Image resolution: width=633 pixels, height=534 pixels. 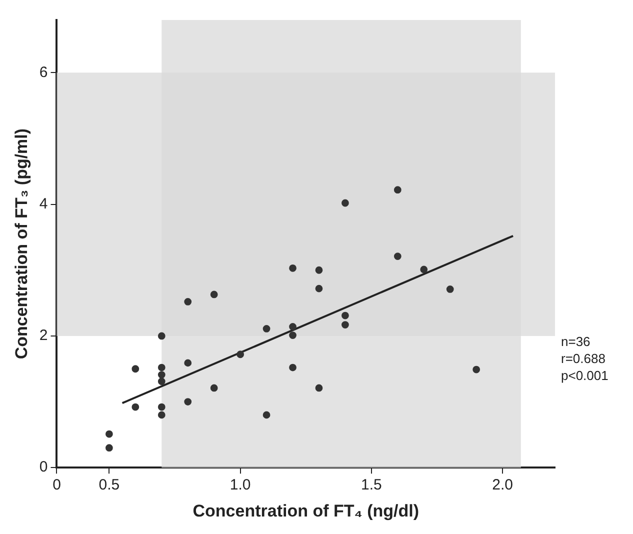 What do you see at coordinates (305, 510) in the screenshot?
I see `x-axis-title: Concentration of FT₄ (ng/dl)` at bounding box center [305, 510].